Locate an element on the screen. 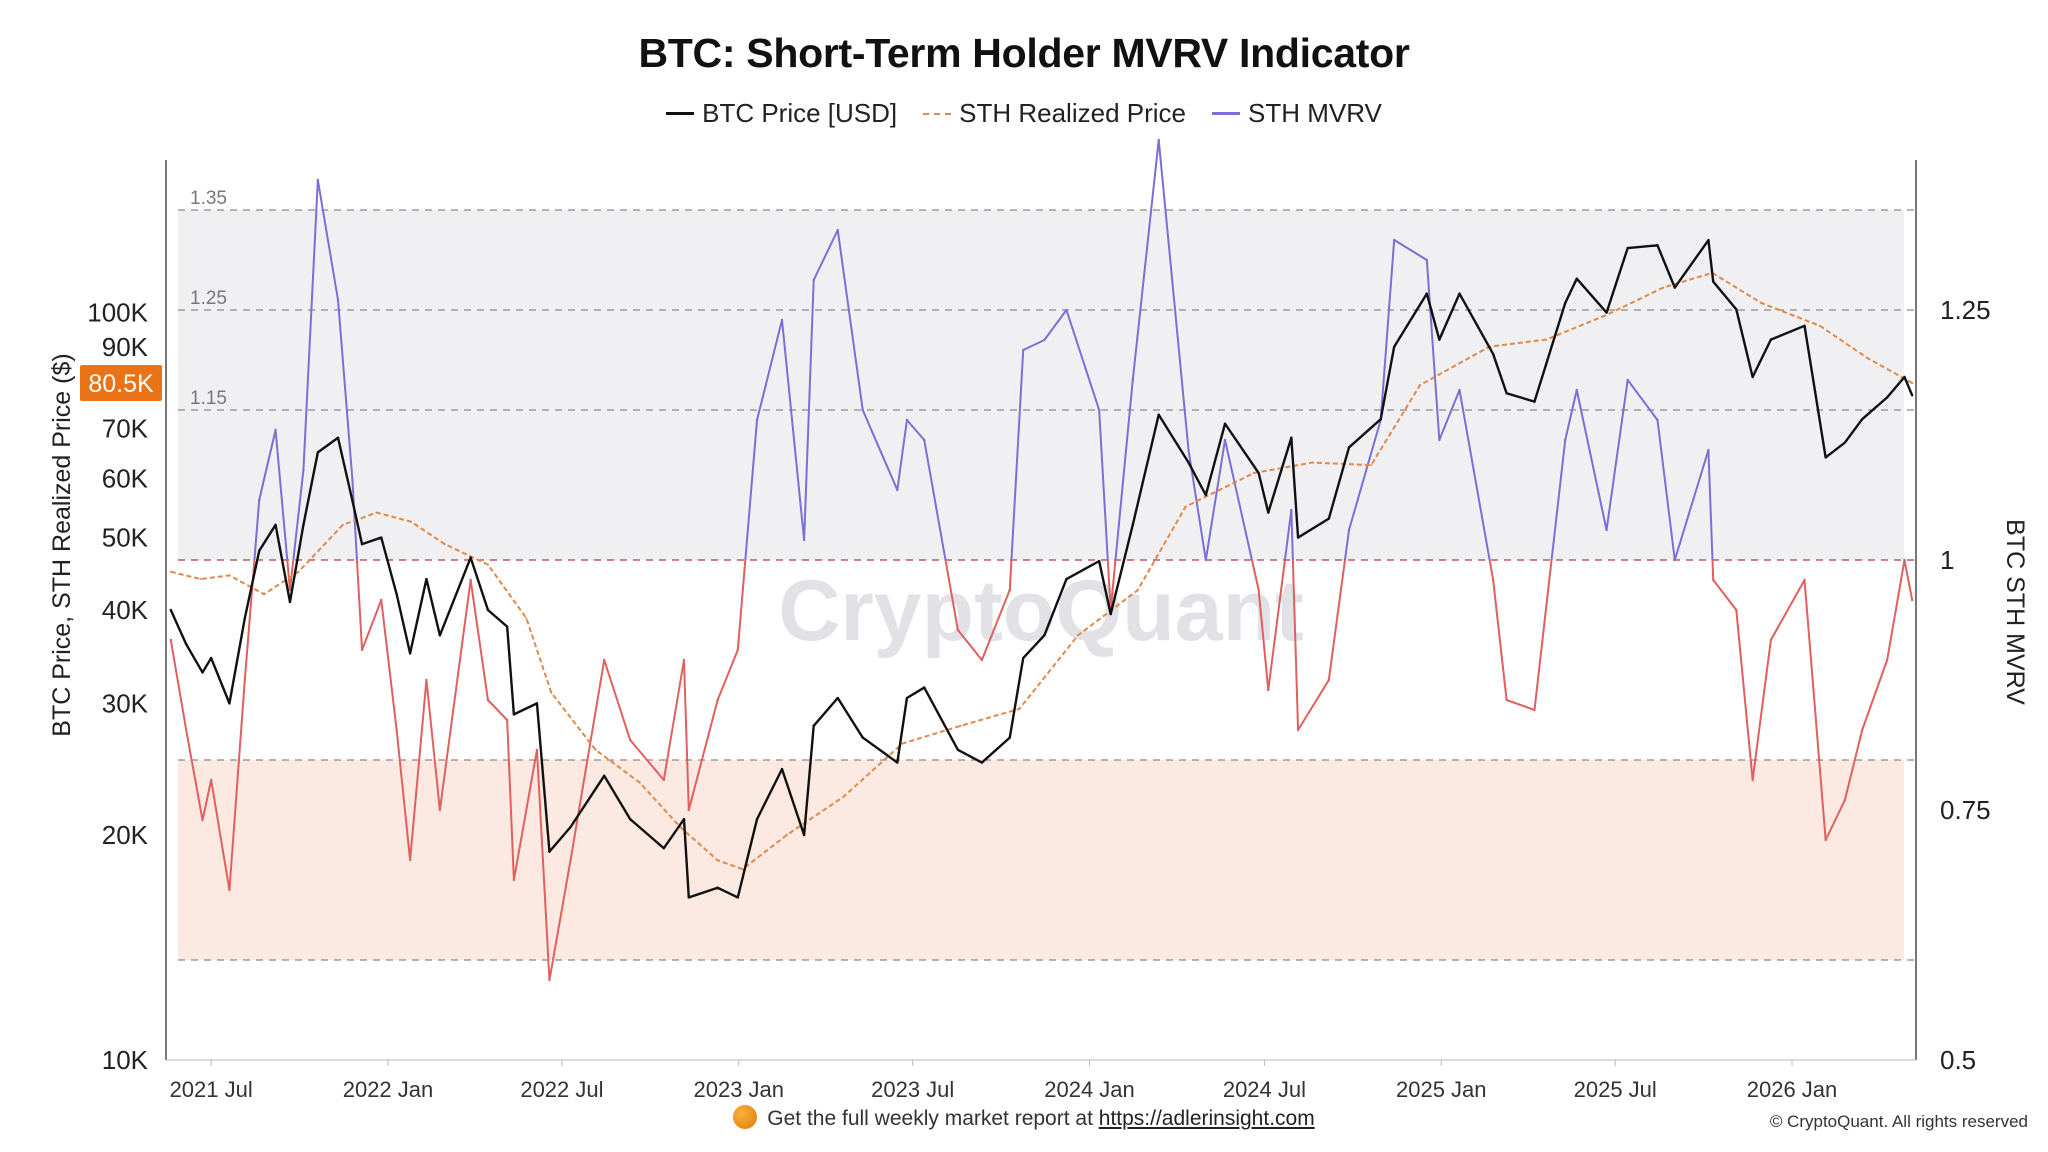  left-tick-label-6: 70K is located at coordinates (125, 428).